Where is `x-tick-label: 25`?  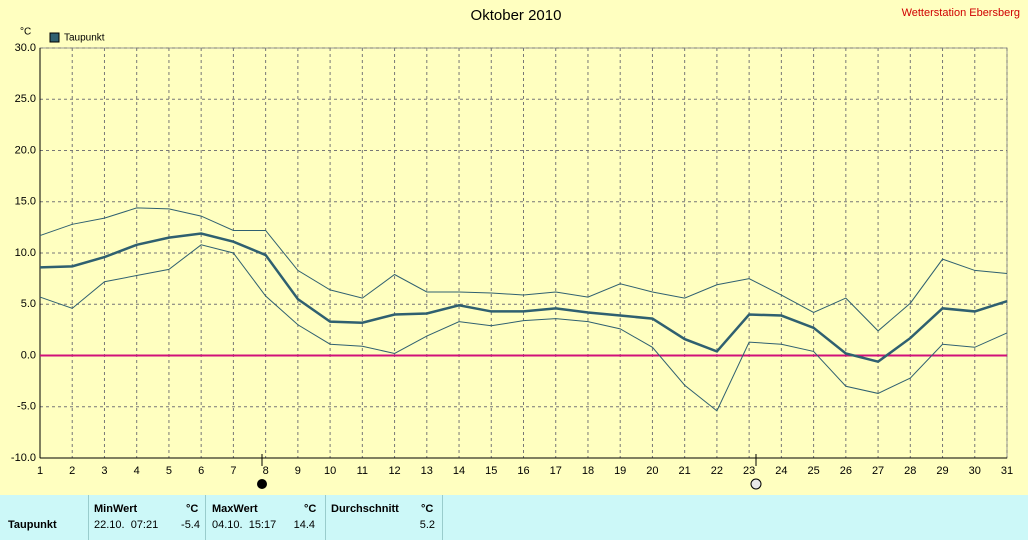 x-tick-label: 25 is located at coordinates (813, 471).